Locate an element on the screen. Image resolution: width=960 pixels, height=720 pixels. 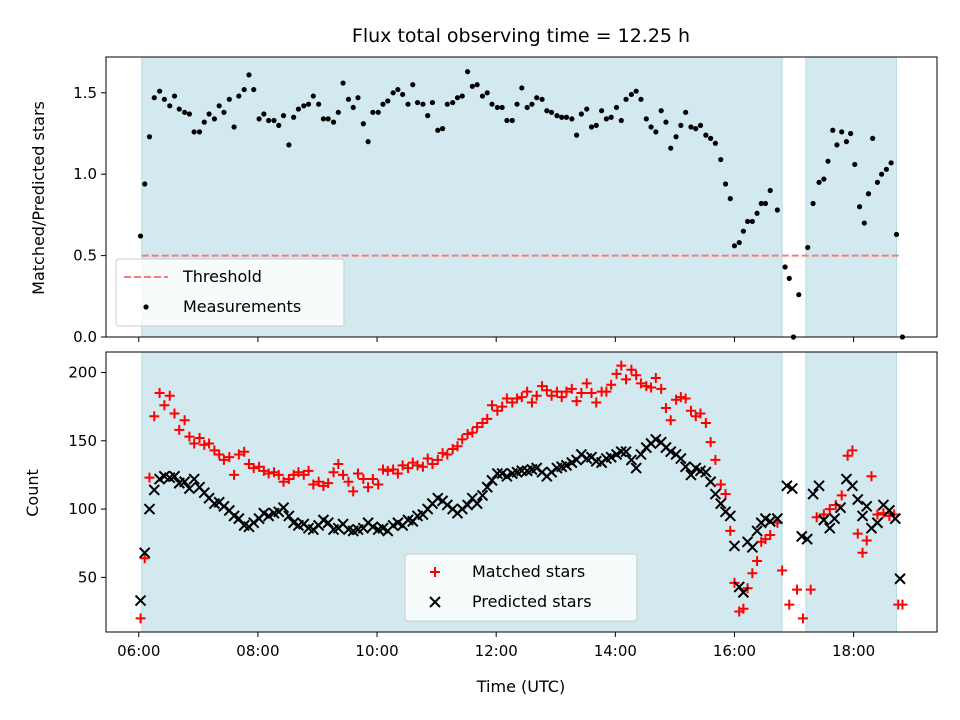
x-axis-label: Time (UTC) is located at coordinates (520, 686).